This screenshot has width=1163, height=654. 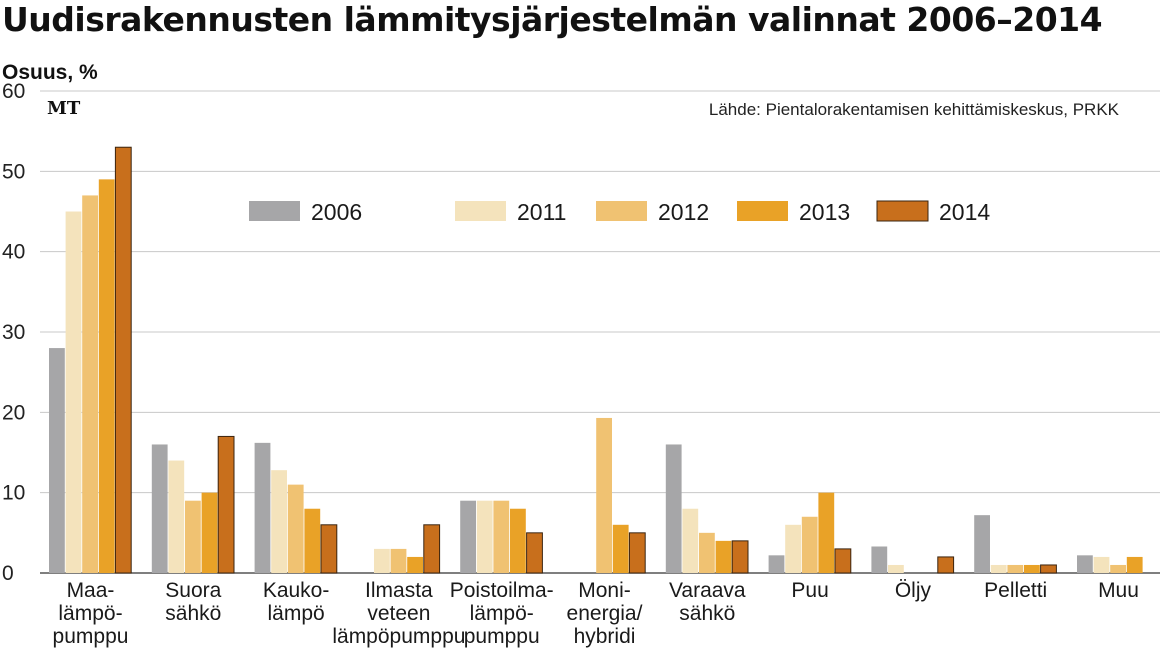 I want to click on x-tick-label: Moni-, so click(x=604, y=590).